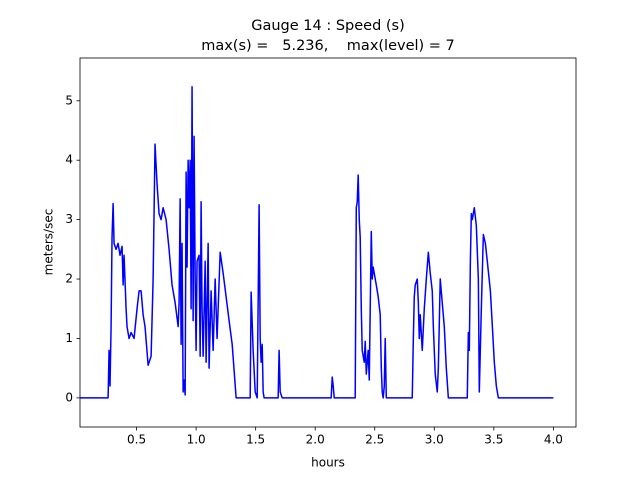 This screenshot has height=480, width=640. What do you see at coordinates (315, 440) in the screenshot?
I see `x-tick-label: 2.0` at bounding box center [315, 440].